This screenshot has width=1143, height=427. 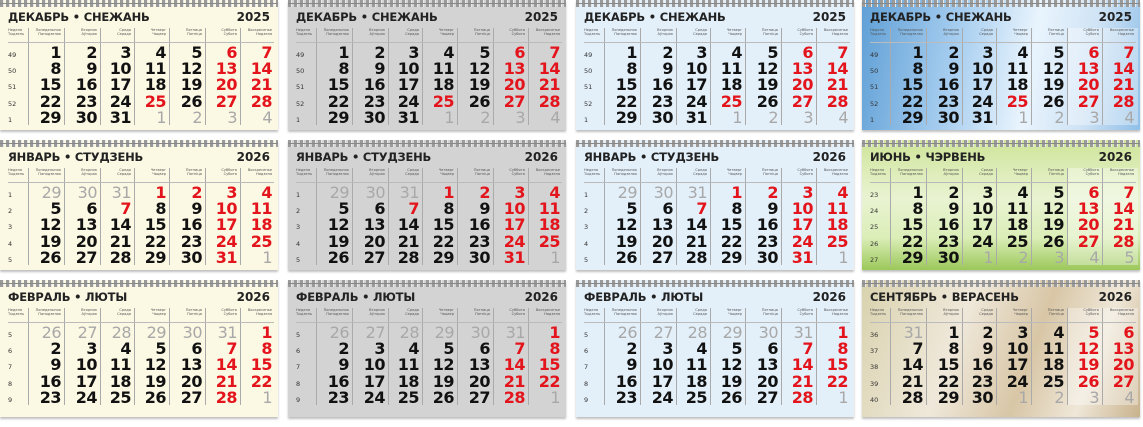 What do you see at coordinates (444, 332) in the screenshot?
I see `other-month-day: 29` at bounding box center [444, 332].